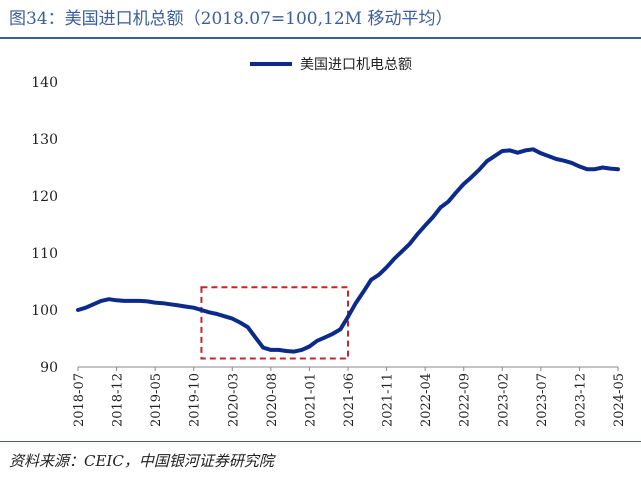 Image resolution: width=641 pixels, height=482 pixels. What do you see at coordinates (426, 400) in the screenshot?
I see `x-tick-label: 2022-04` at bounding box center [426, 400].